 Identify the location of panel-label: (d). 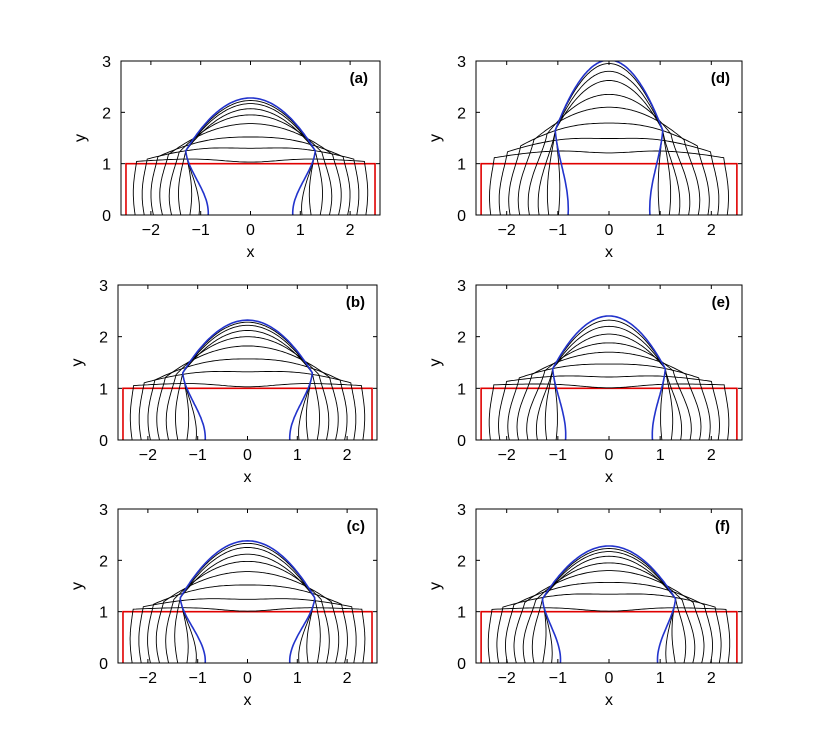
(720, 78).